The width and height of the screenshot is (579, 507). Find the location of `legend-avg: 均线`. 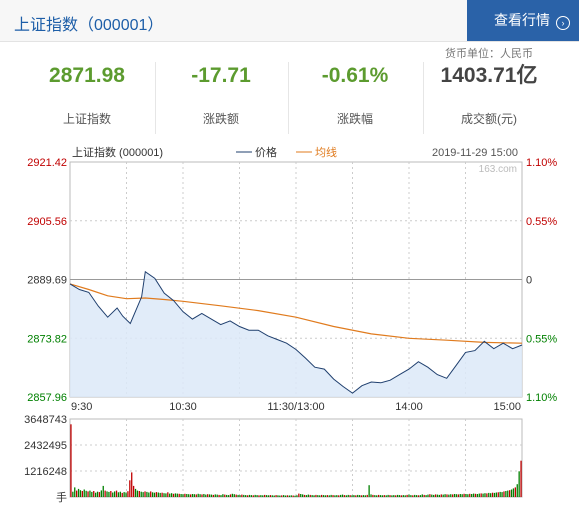

legend-avg: 均线 is located at coordinates (326, 152).